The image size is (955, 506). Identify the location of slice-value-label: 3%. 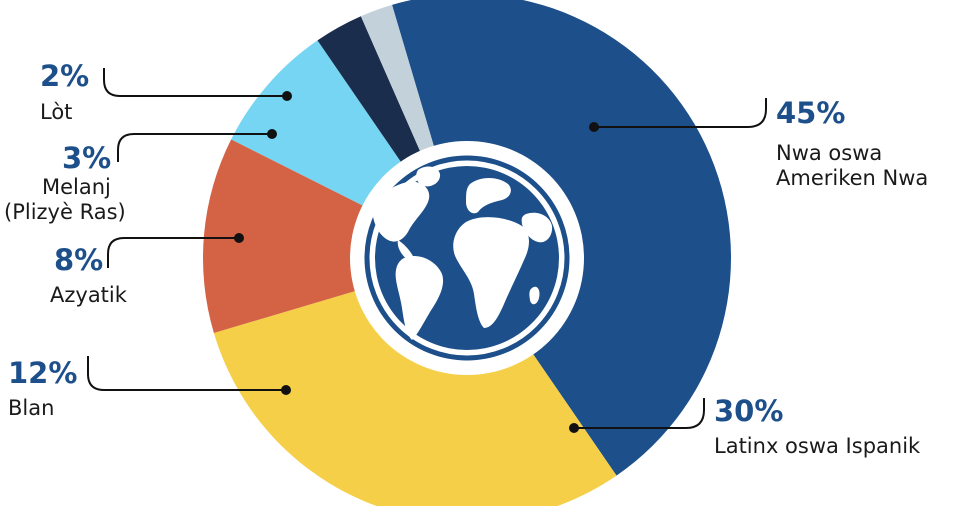
(86, 158).